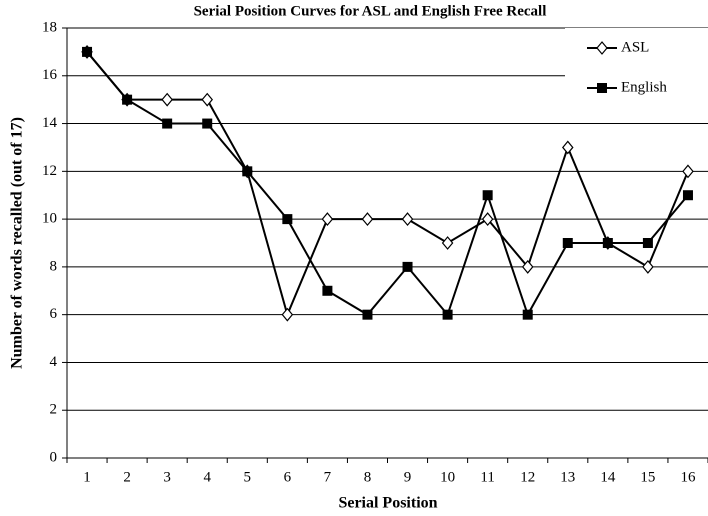 The height and width of the screenshot is (516, 708). What do you see at coordinates (49, 219) in the screenshot?
I see `y-tick-label: 10` at bounding box center [49, 219].